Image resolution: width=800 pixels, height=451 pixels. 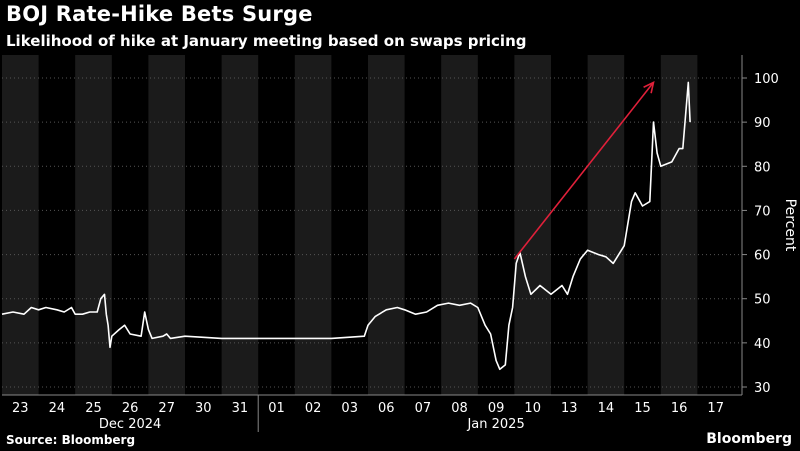 What do you see at coordinates (240, 408) in the screenshot?
I see `x-tick-label: 31` at bounding box center [240, 408].